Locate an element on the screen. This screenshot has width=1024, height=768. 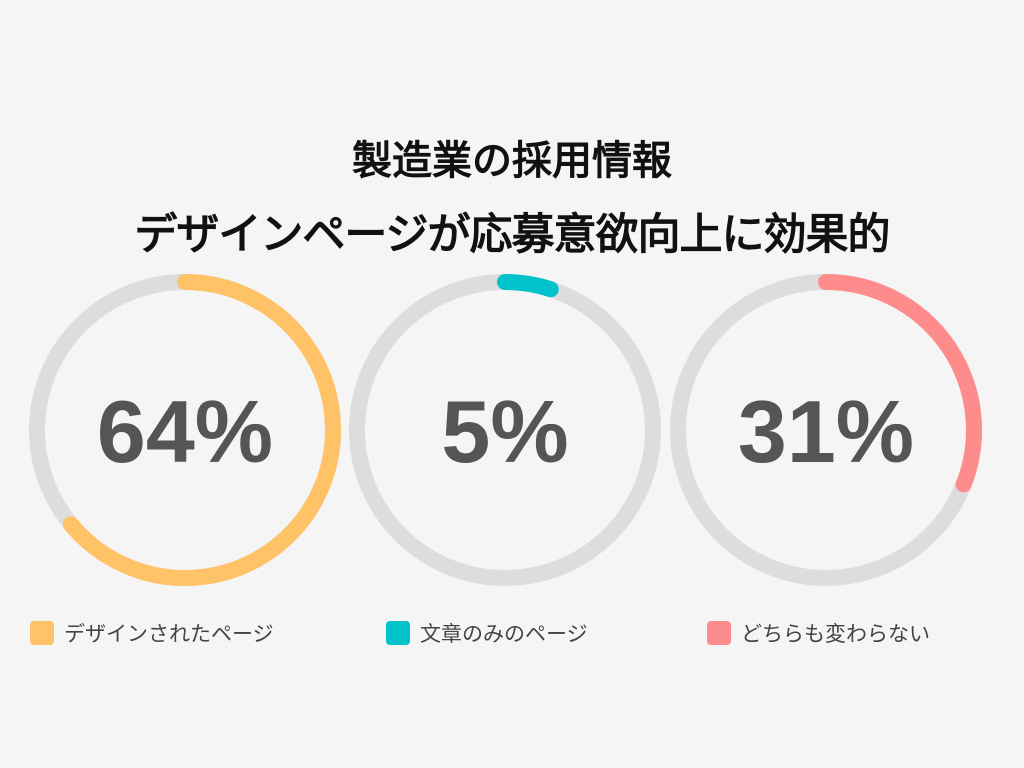
legend-item-designed: デザインされたページ is located at coordinates (152, 633).